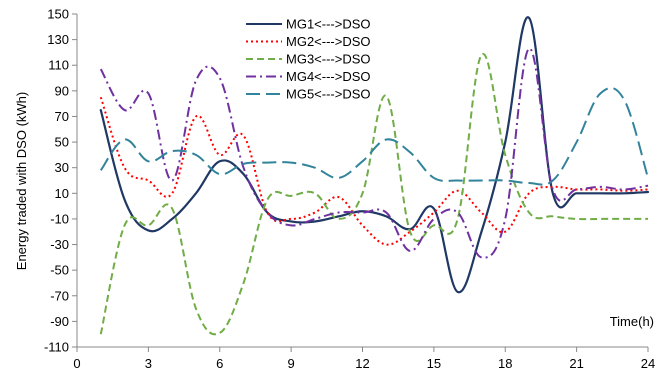 This screenshot has width=666, height=379. I want to click on y-tick-label: 30, so click(62, 167).